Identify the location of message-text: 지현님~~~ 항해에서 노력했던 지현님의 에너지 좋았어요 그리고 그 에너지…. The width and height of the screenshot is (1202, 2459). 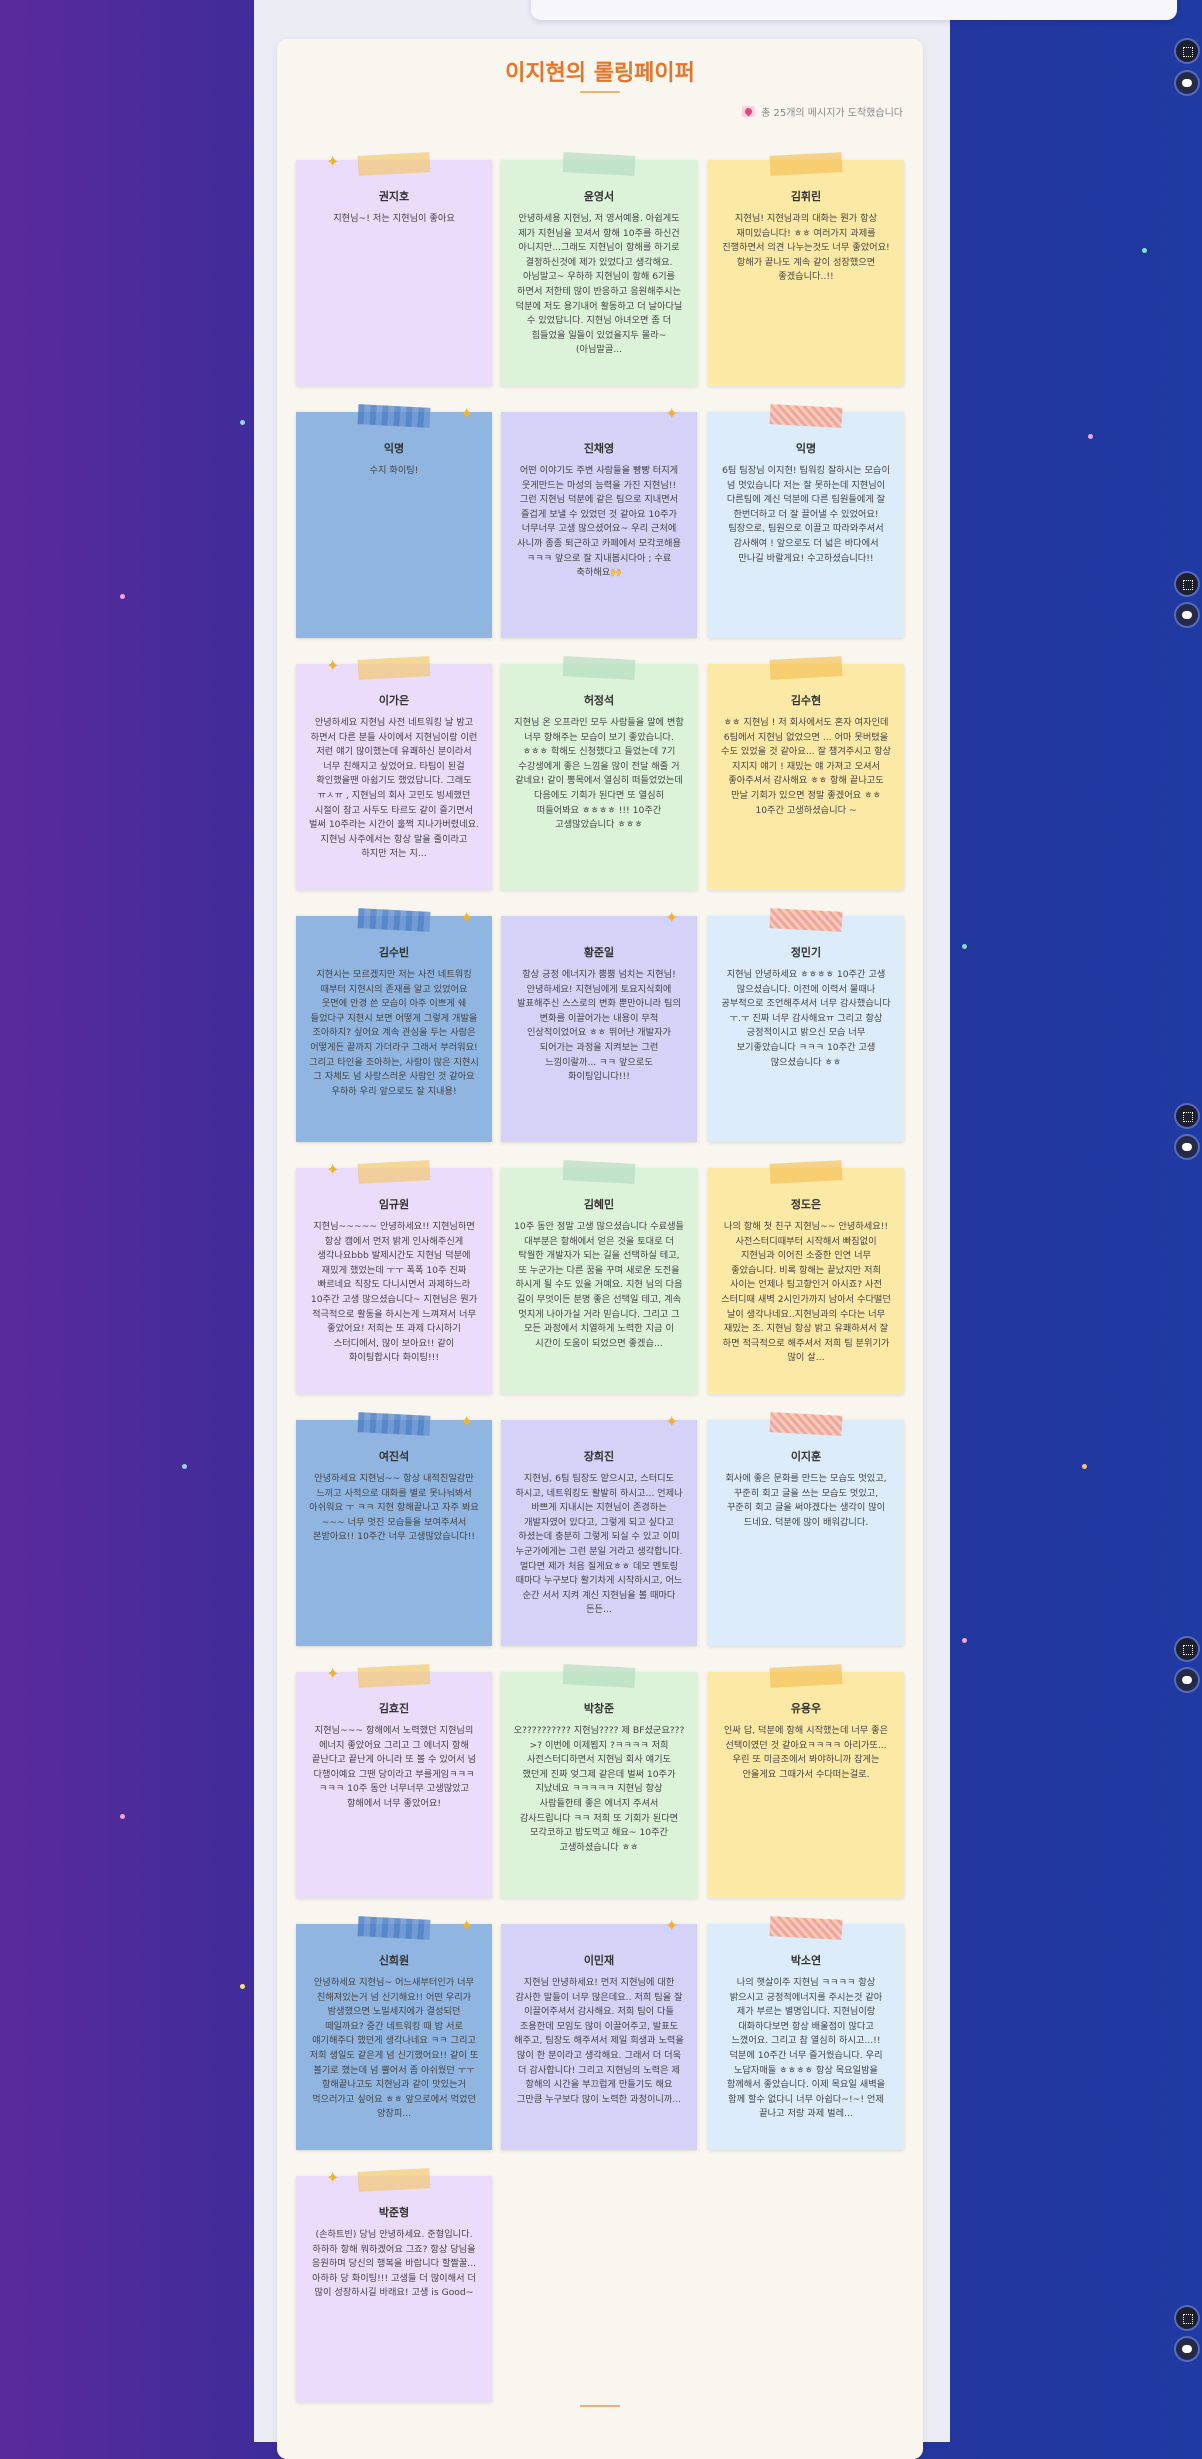
(394, 1767).